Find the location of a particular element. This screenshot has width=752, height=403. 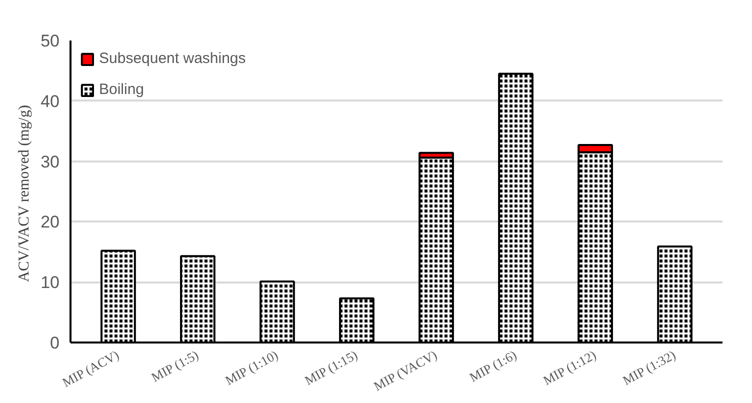

y-tick-label: 40 is located at coordinates (50, 101).